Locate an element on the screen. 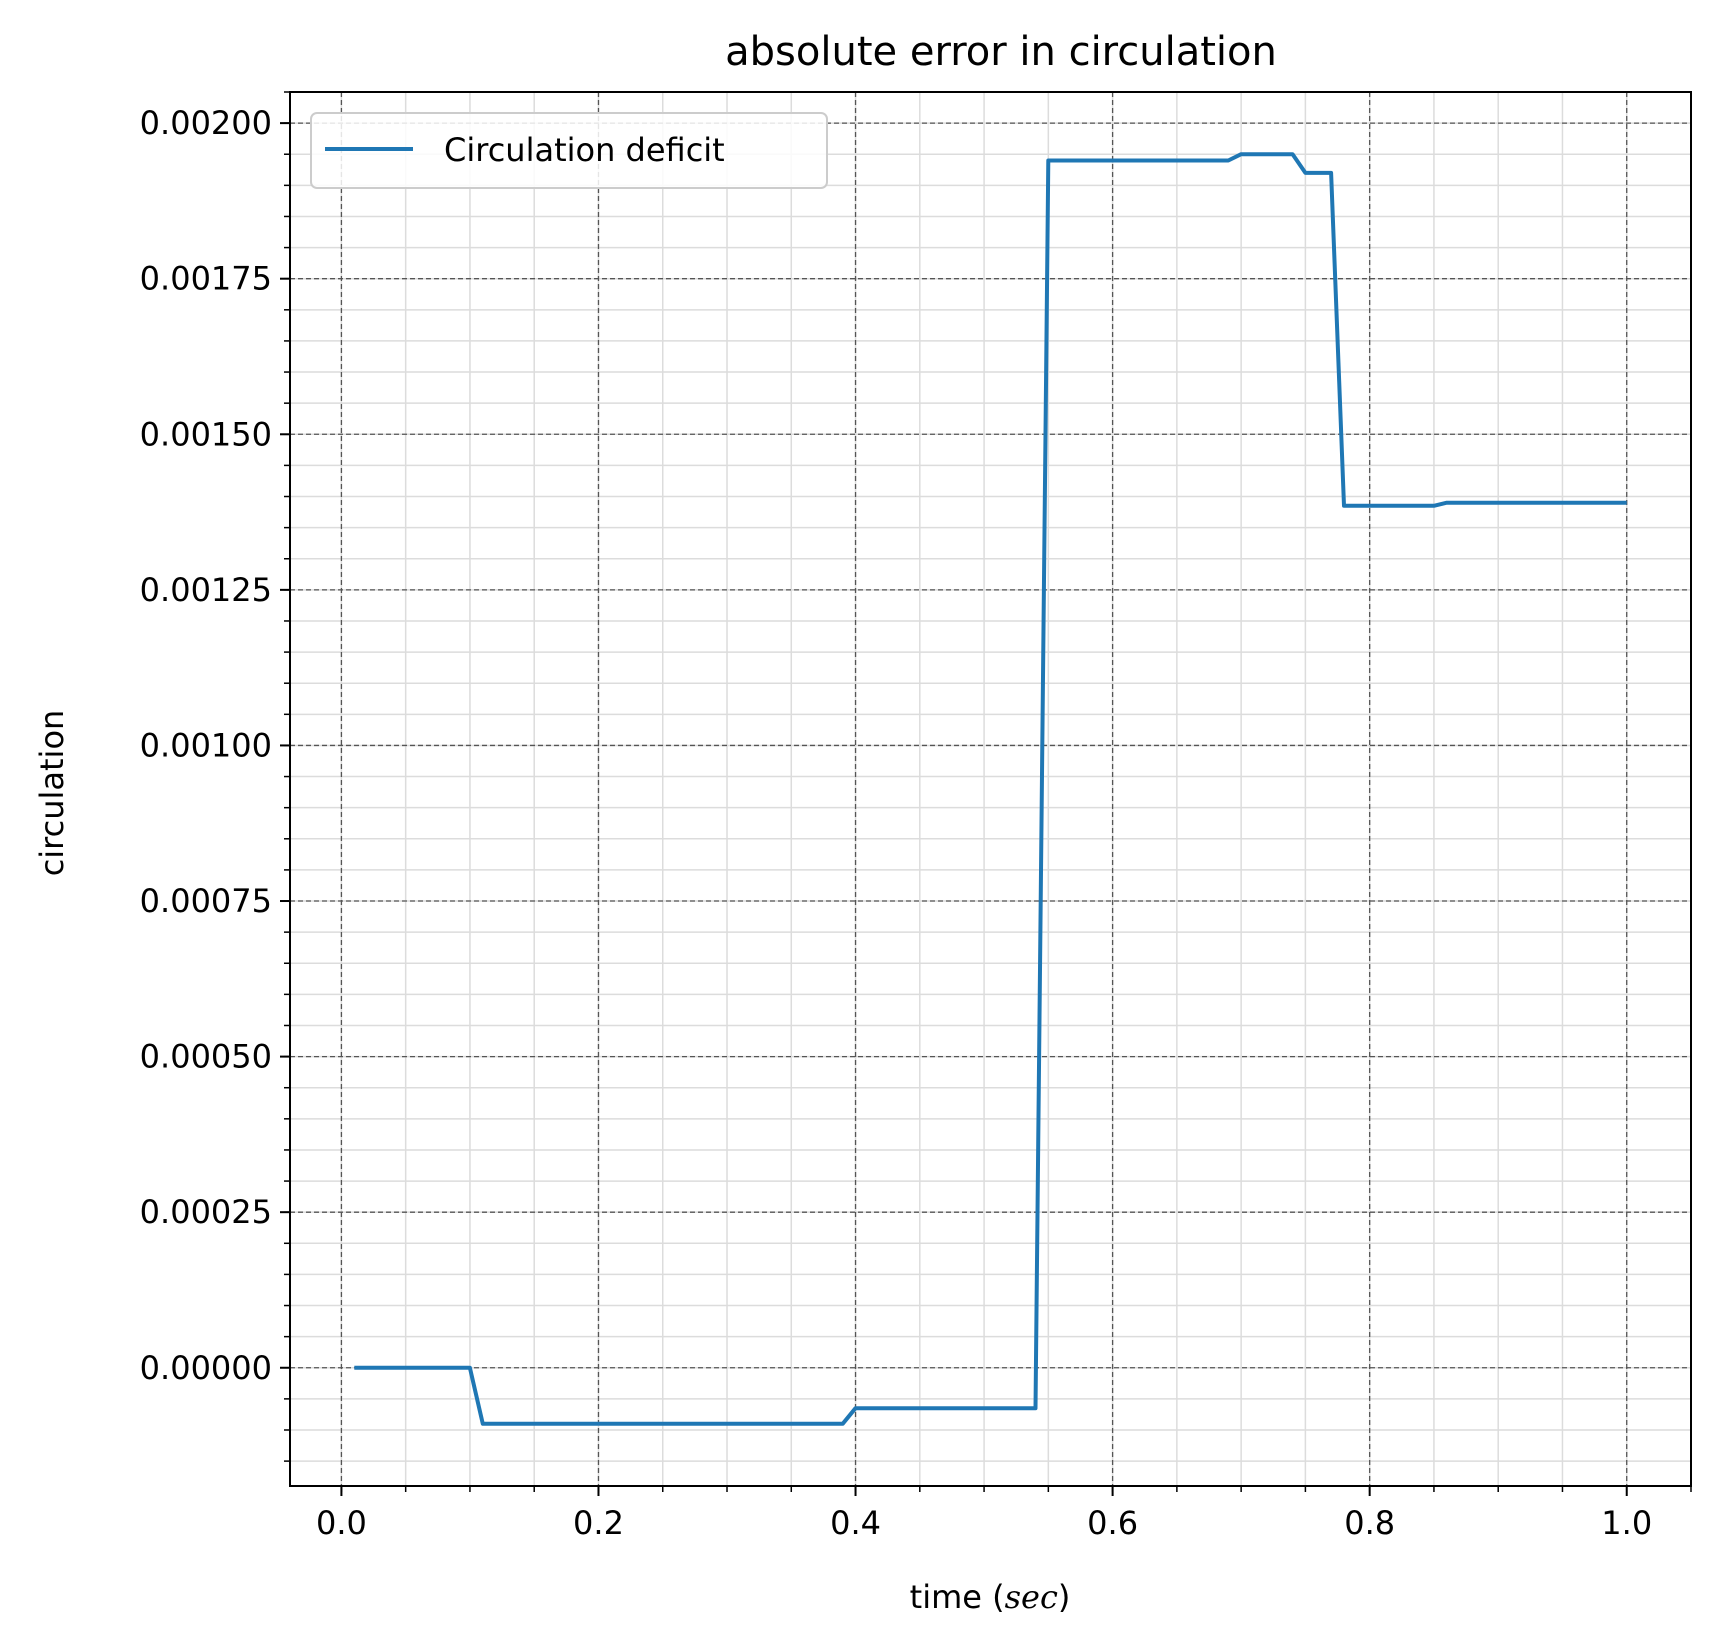 The height and width of the screenshot is (1634, 1713). x-axis-label-main: time ( is located at coordinates (957, 1597).